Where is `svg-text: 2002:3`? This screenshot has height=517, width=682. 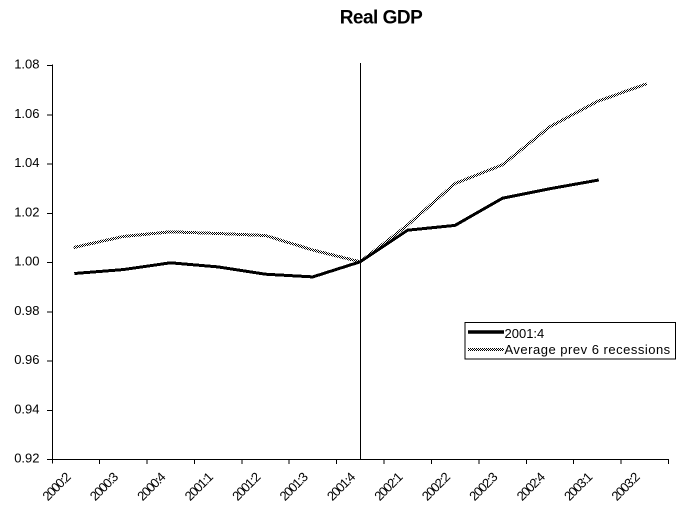
svg-text: 2002:3 is located at coordinates (483, 486).